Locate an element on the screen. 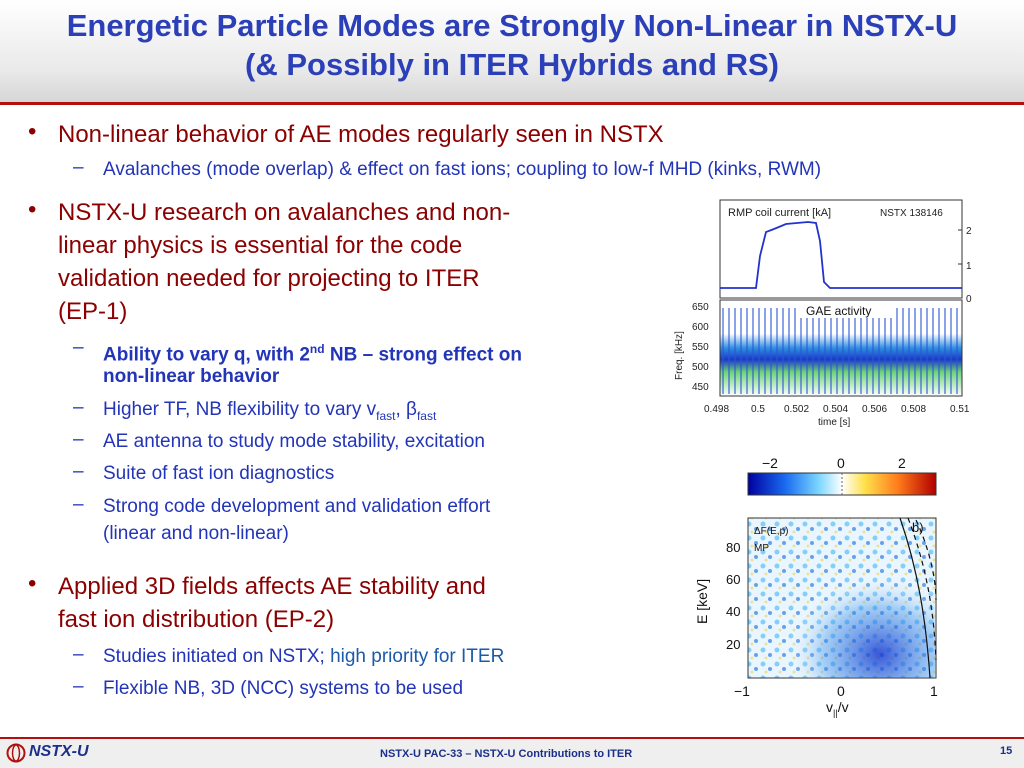 Image resolution: width=1024 pixels, height=768 pixels. rmp-label: RMP coil current [kA] is located at coordinates (779, 213).